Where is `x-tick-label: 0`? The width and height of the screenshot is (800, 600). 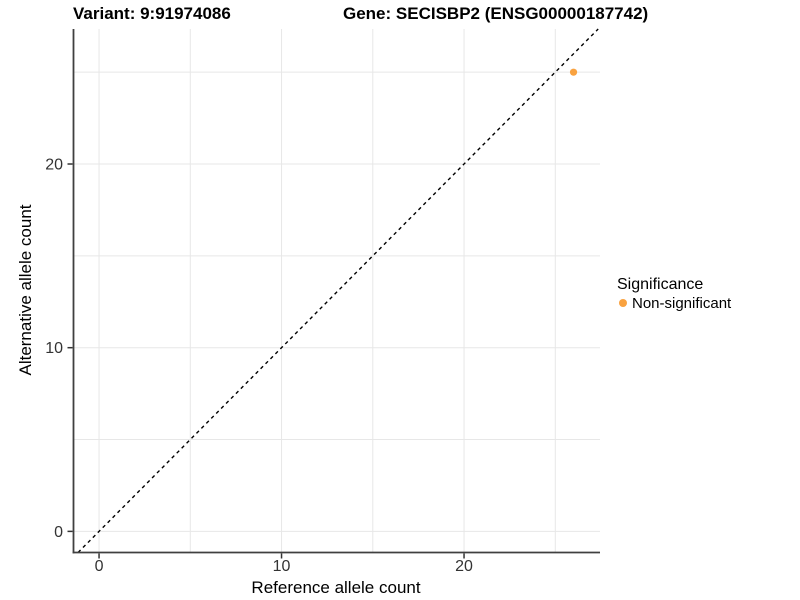
x-tick-label: 0 is located at coordinates (99, 566).